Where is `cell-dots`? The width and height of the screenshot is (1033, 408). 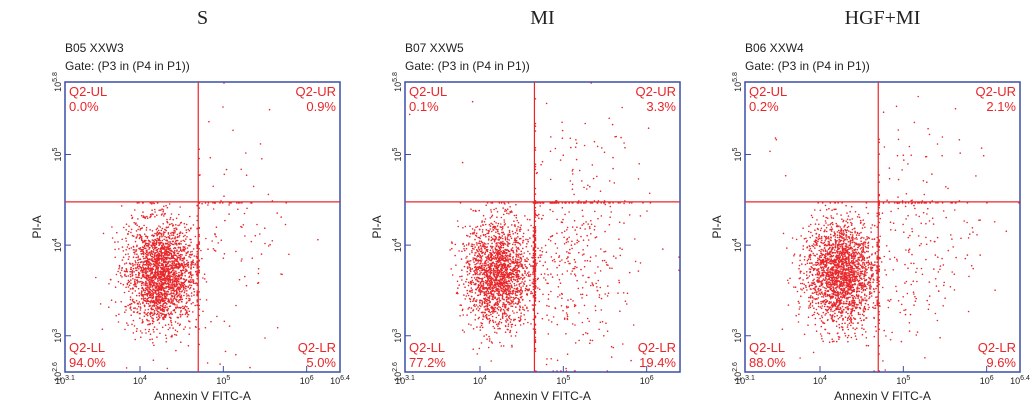 cell-dots is located at coordinates (146, 286).